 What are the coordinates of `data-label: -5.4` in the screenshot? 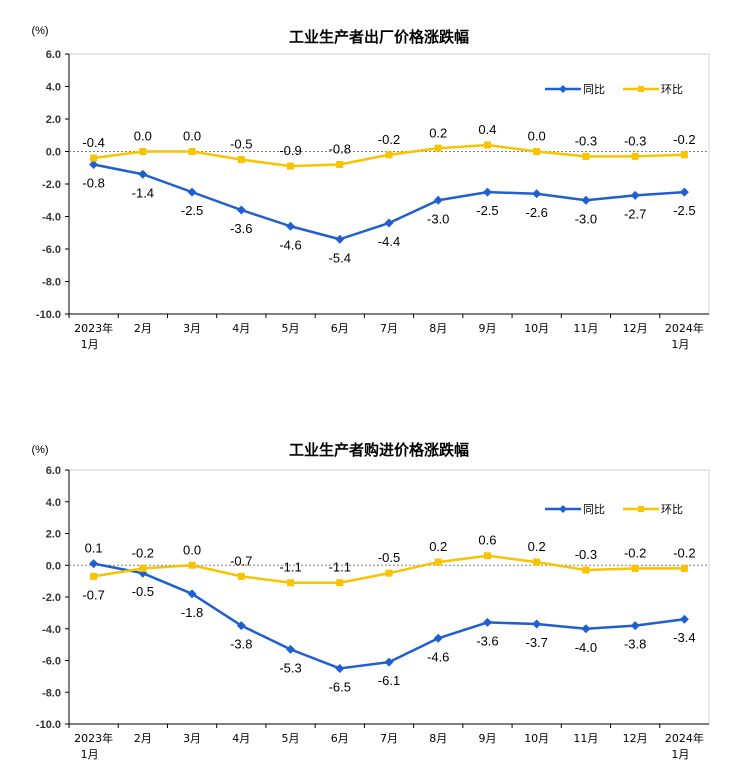 It's located at (340, 257).